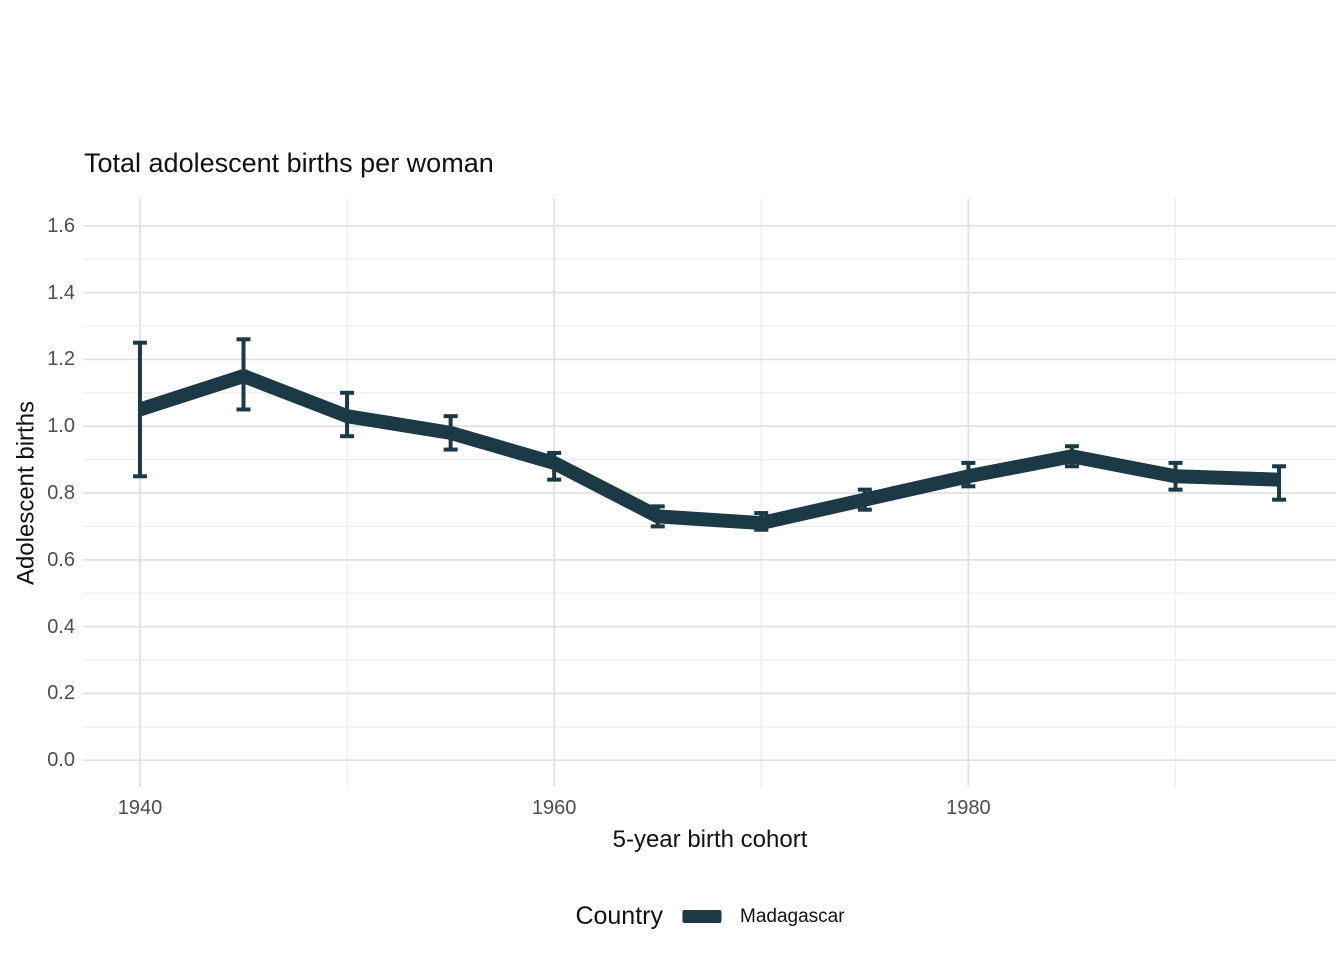  What do you see at coordinates (289, 163) in the screenshot?
I see `chart-title: Total adolescent births per woman` at bounding box center [289, 163].